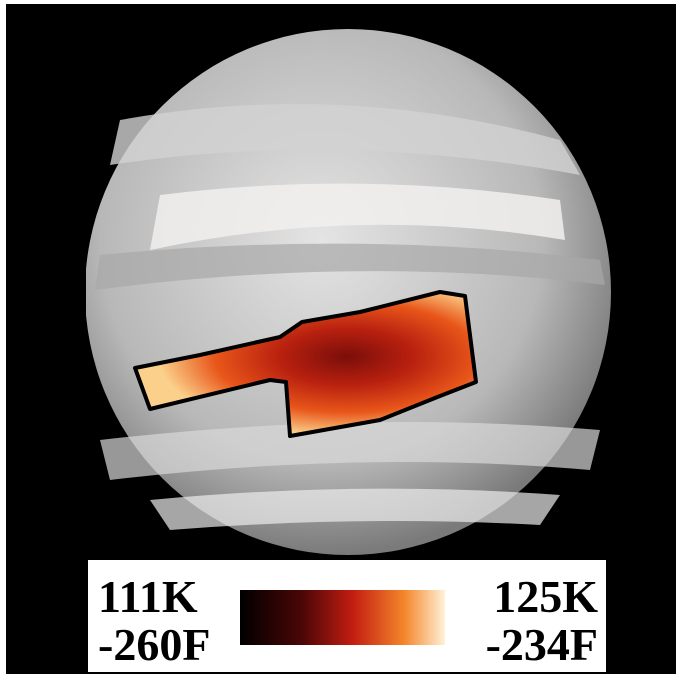 Image resolution: width=682 pixels, height=678 pixels. What do you see at coordinates (542, 644) in the screenshot?
I see `high-fahrenheit: -234F` at bounding box center [542, 644].